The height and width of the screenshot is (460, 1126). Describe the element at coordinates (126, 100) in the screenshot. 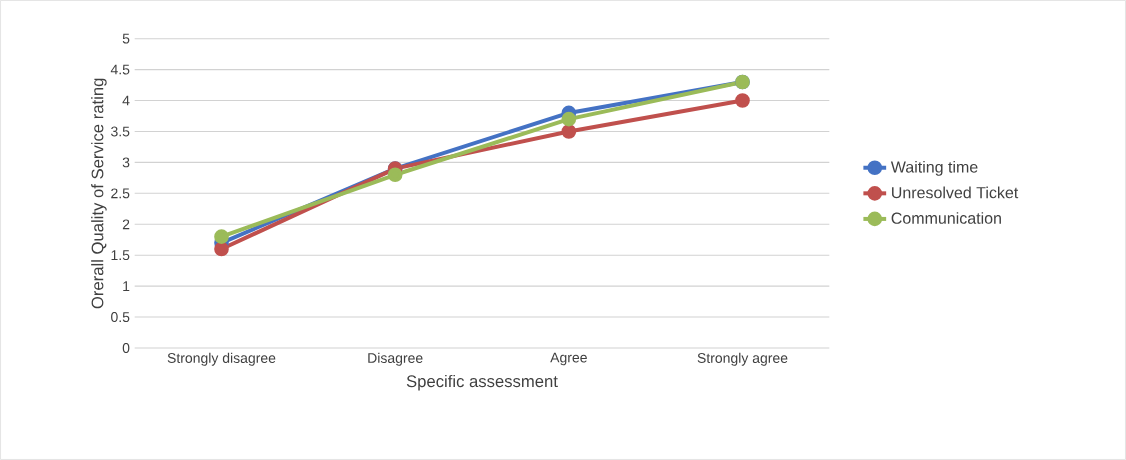

I see `y-tick-label: 4` at that location.